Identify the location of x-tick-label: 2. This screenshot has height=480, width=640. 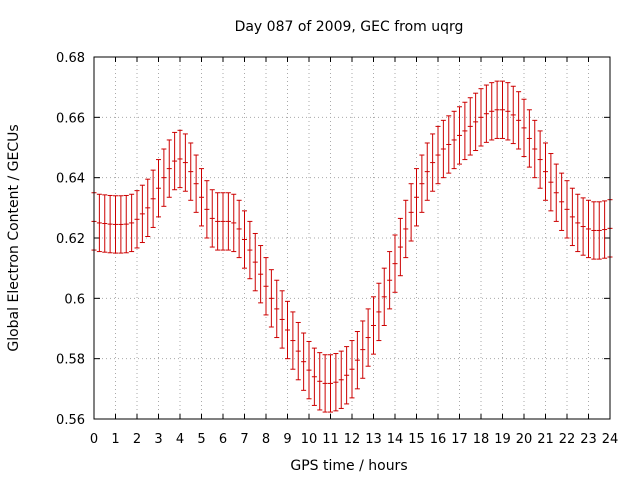
(137, 439).